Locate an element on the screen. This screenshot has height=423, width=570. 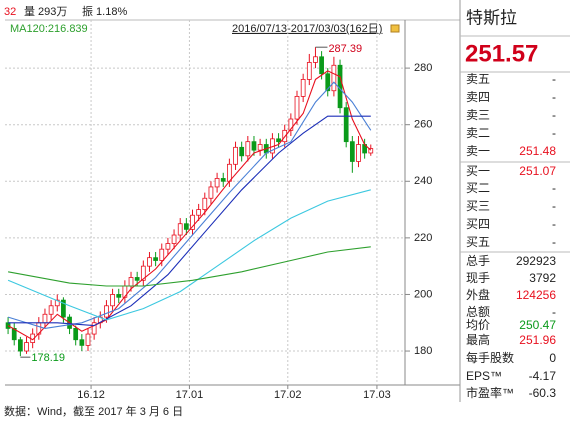
quote-label: 外盘 is located at coordinates (478, 294).